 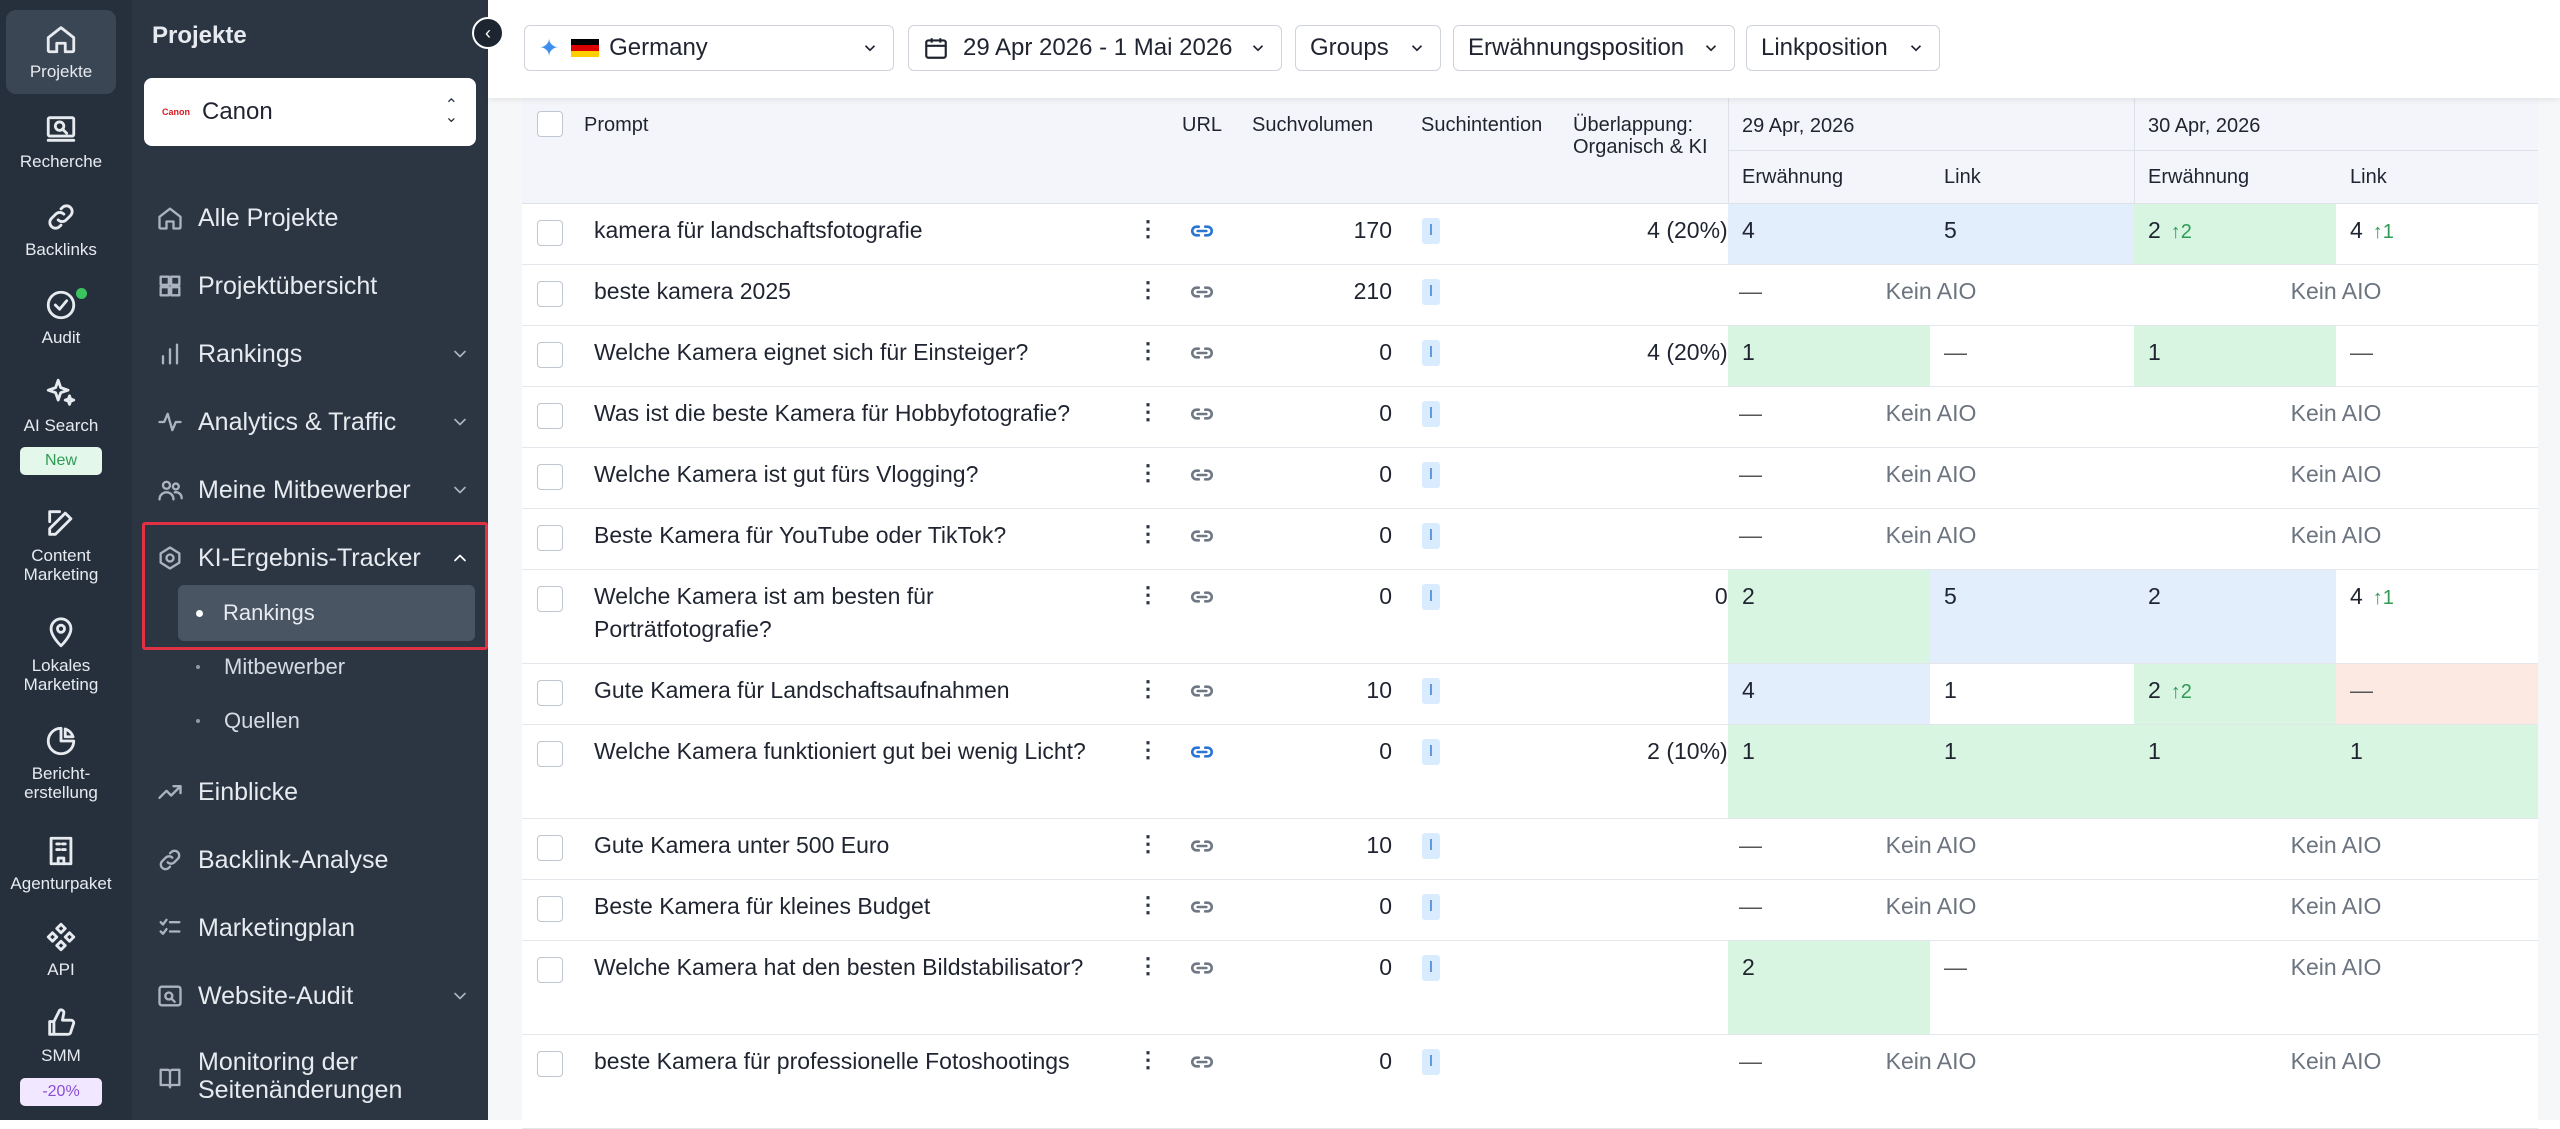 What do you see at coordinates (550, 124) in the screenshot?
I see `select-all-checkbox` at bounding box center [550, 124].